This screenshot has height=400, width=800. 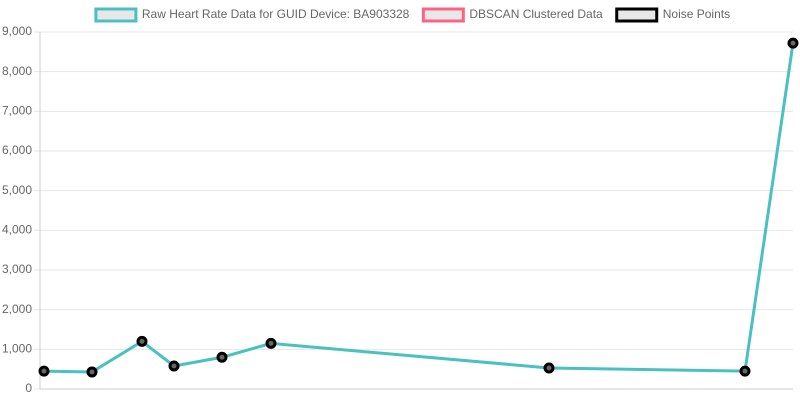 I want to click on y-tick-label: 9,000, so click(x=17, y=31).